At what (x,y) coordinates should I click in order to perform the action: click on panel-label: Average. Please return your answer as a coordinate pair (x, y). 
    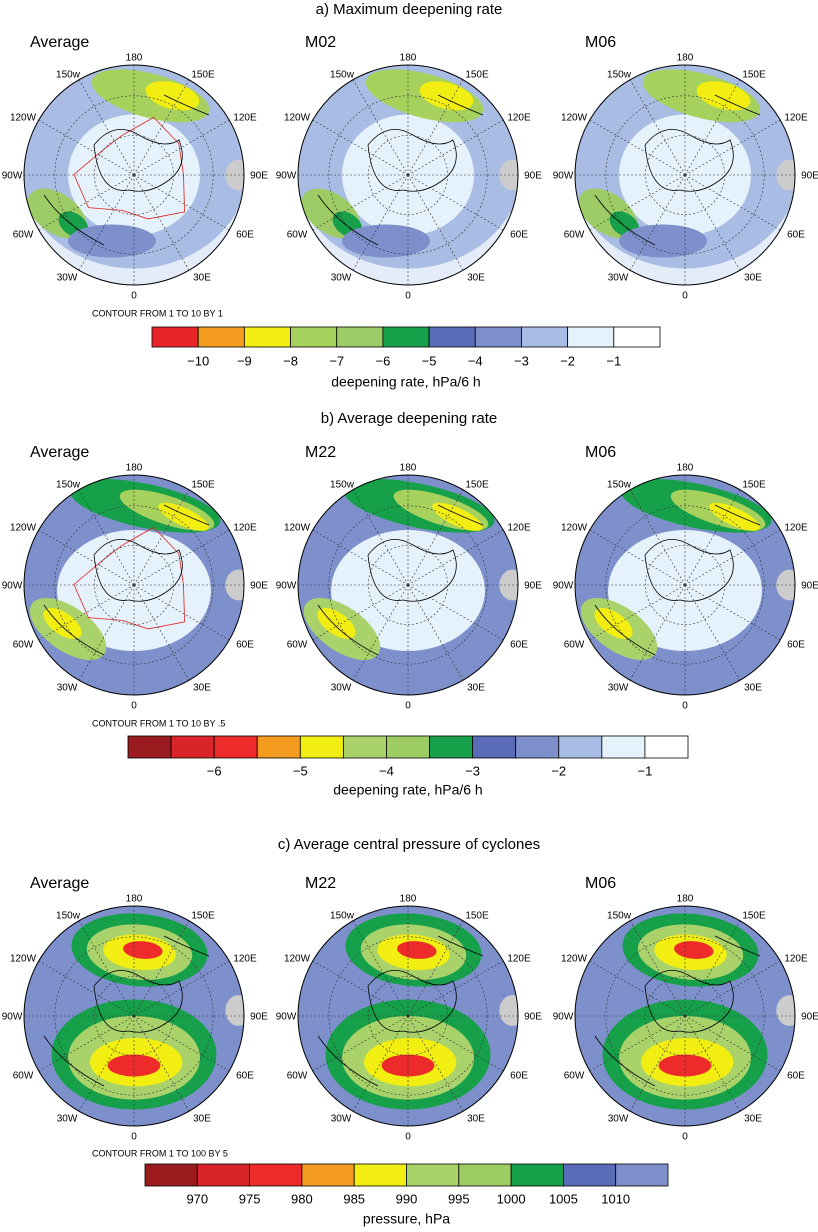
    Looking at the image, I should click on (59, 883).